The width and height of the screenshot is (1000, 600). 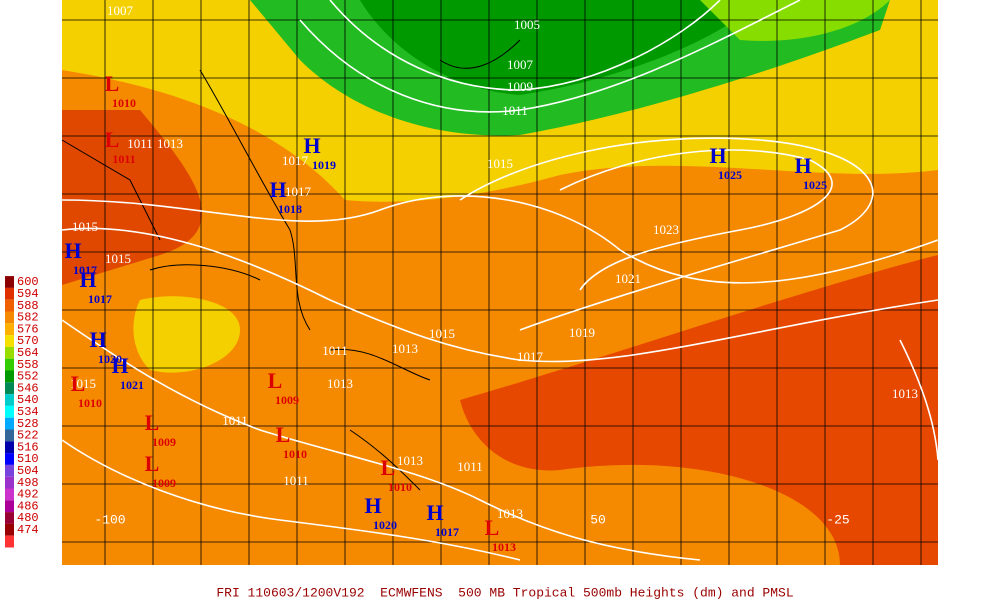 I want to click on center-value: 1017, so click(x=85, y=270).